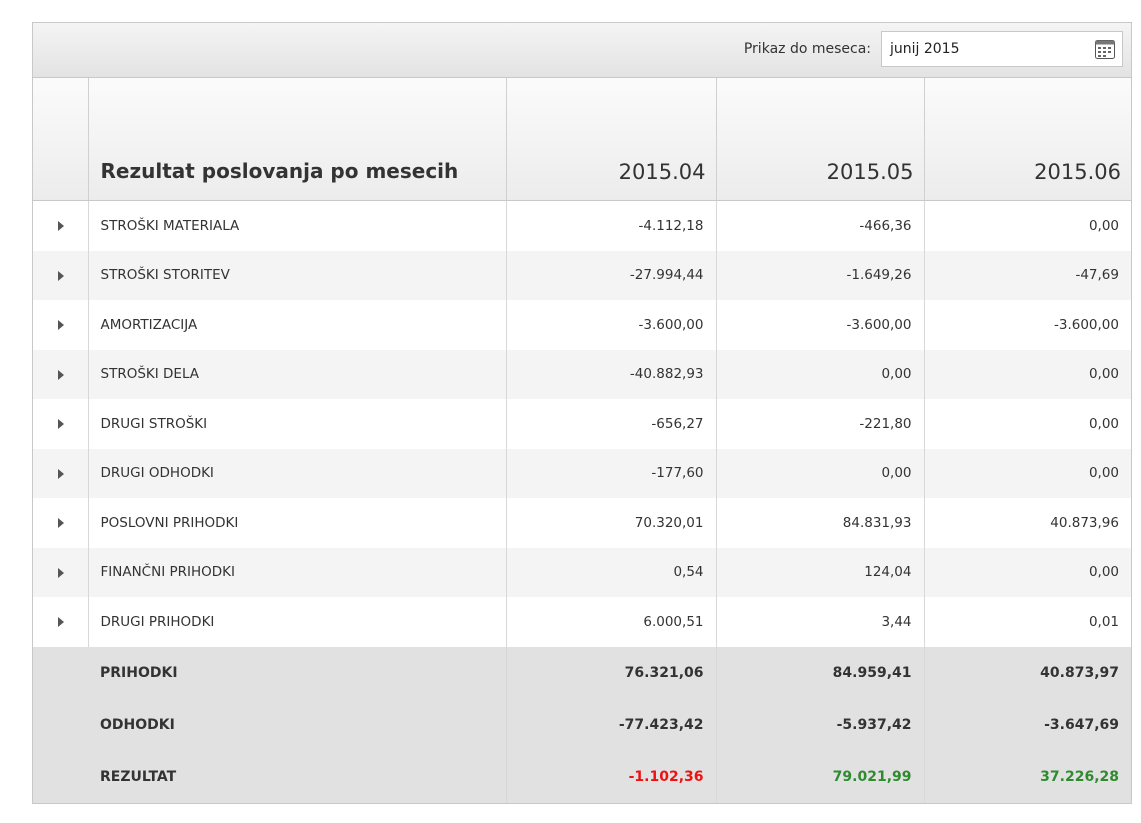  Describe the element at coordinates (610, 572) in the screenshot. I see `value-cell: 0,54` at that location.